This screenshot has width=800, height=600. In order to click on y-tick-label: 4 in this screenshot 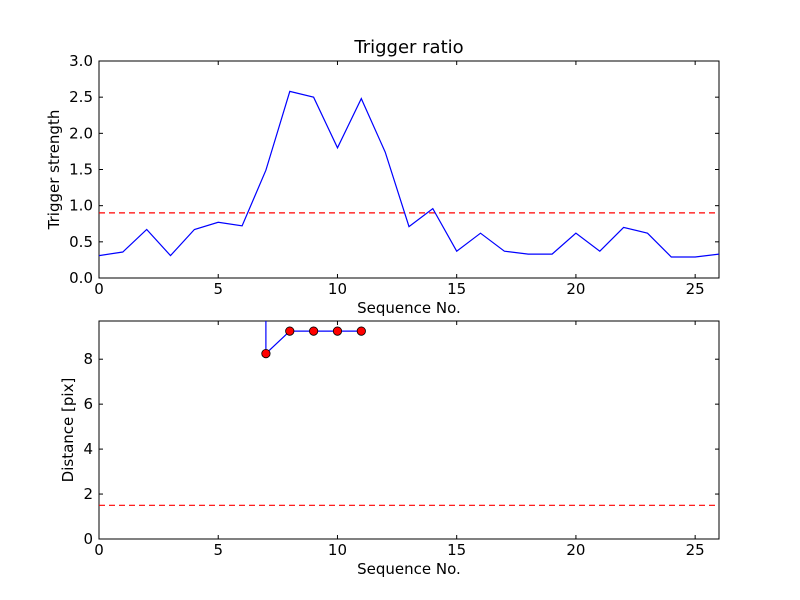, I will do `click(88, 449)`.